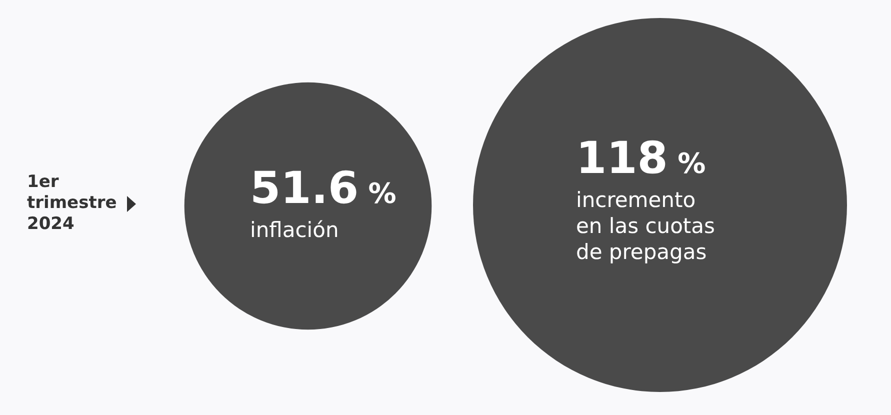 The width and height of the screenshot is (891, 415). Describe the element at coordinates (645, 226) in the screenshot. I see `category-label: incremento en las cuotas de prepagas` at that location.